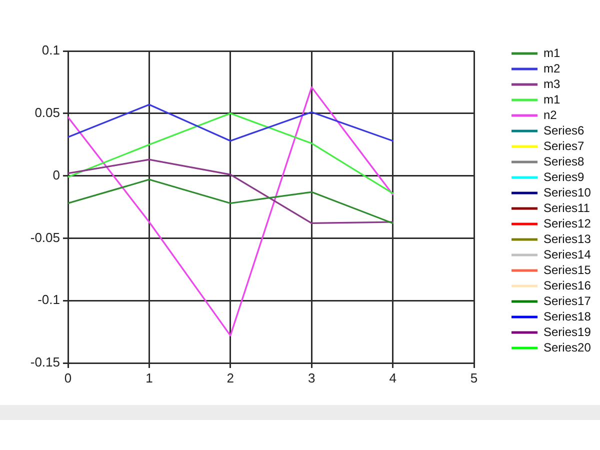  I want to click on legend-label: Series17, so click(568, 301).